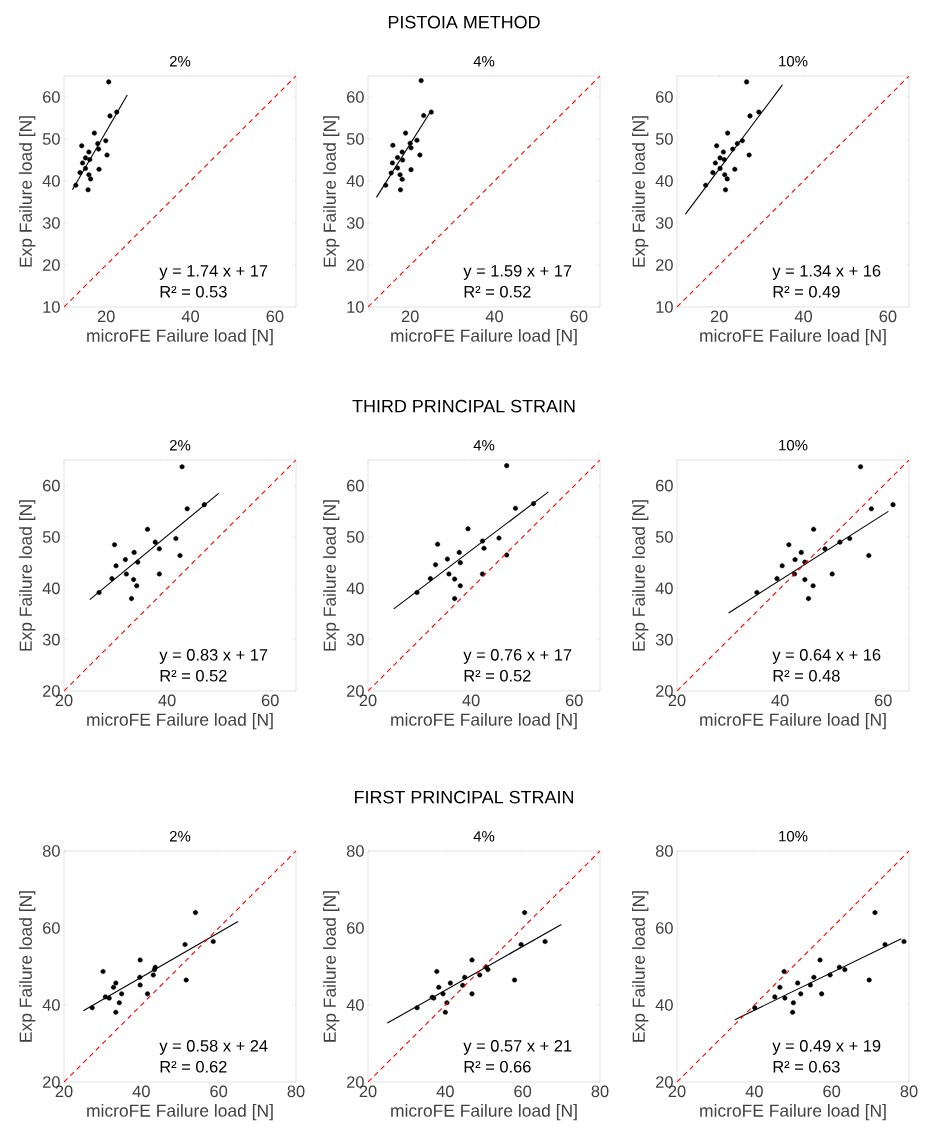  I want to click on annotation: y = 0.76 x + 17, so click(517, 656).